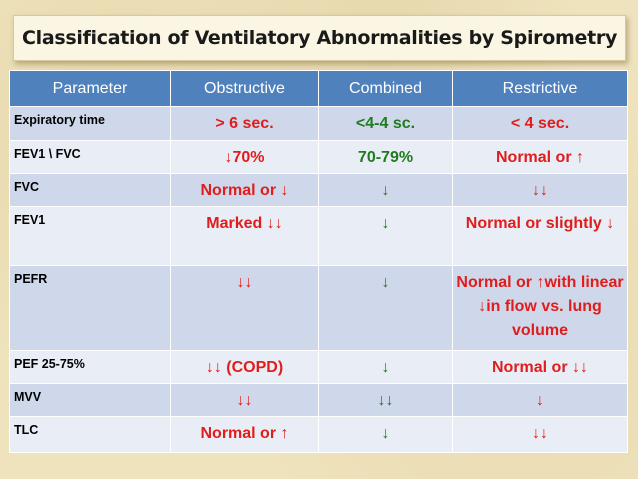 This screenshot has height=479, width=638. Describe the element at coordinates (90, 434) in the screenshot. I see `parameter-cell: TLC` at that location.